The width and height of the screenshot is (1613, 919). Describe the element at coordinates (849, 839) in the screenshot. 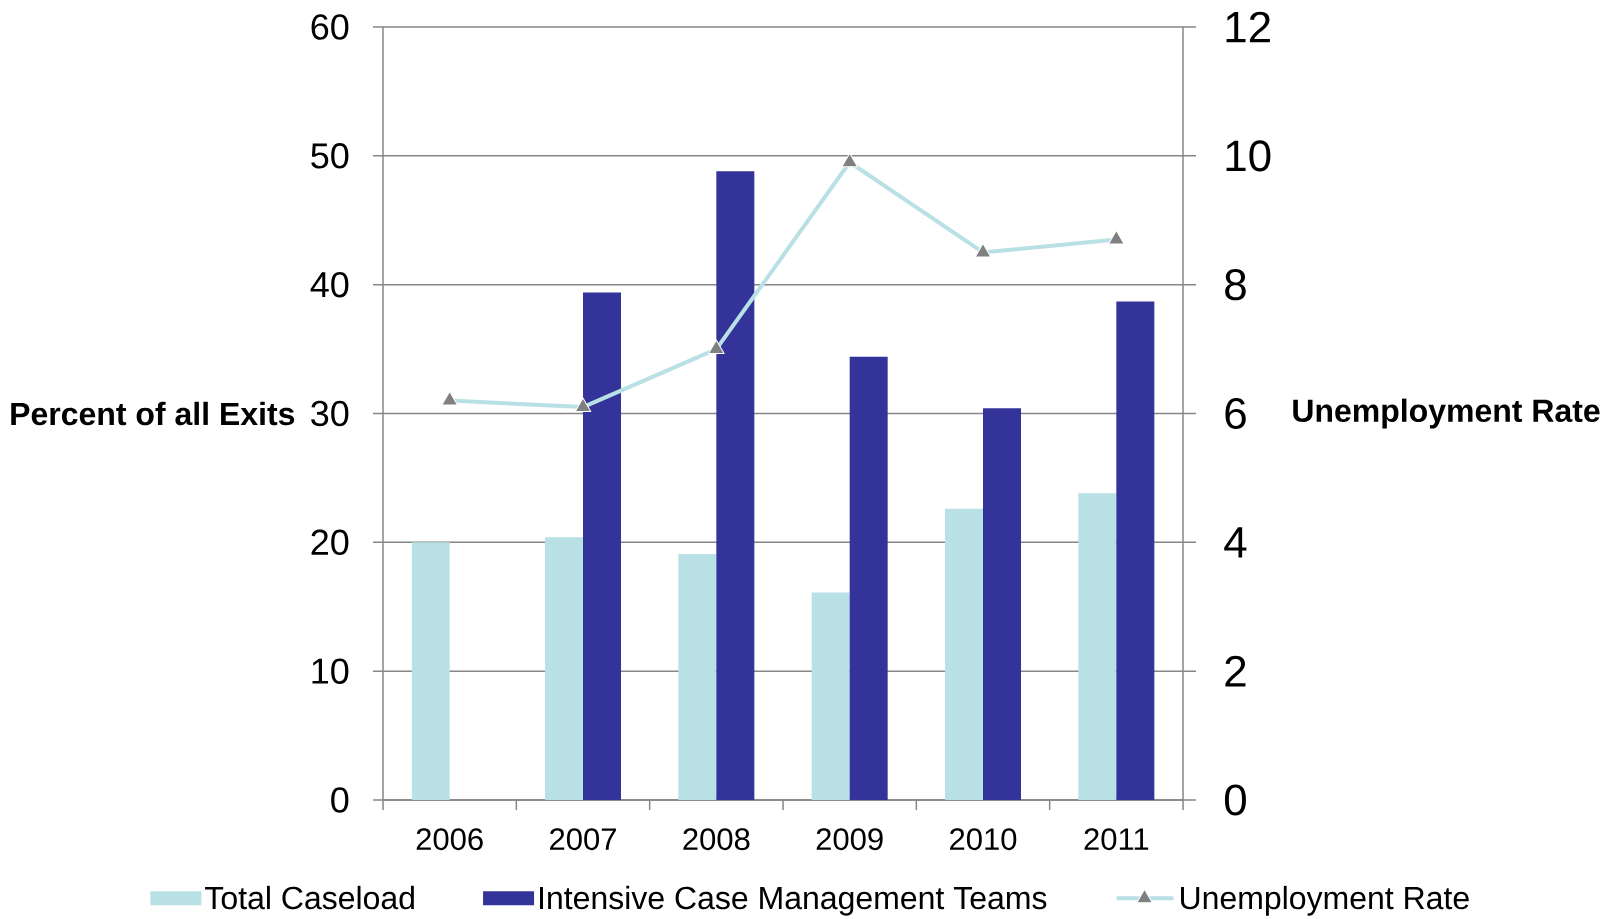

I see `x-tick-label: 2009` at that location.